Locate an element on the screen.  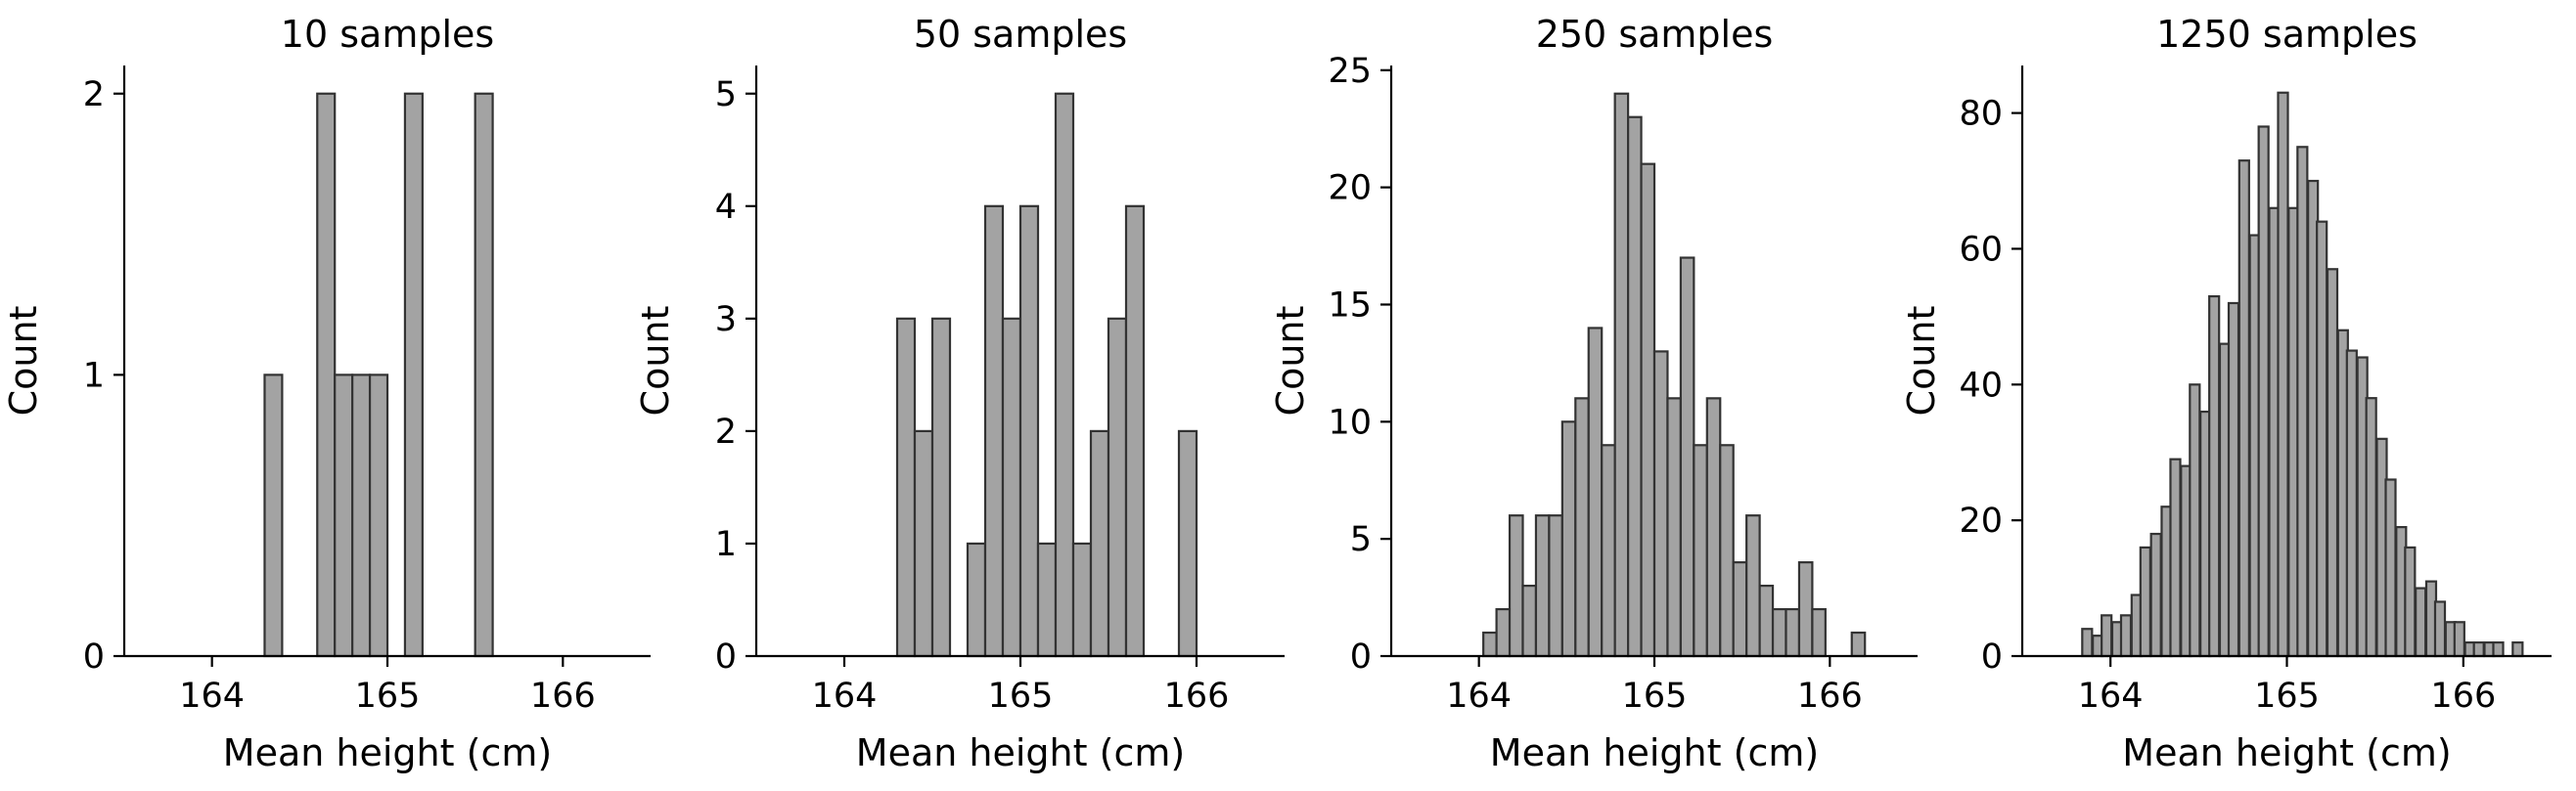
y-tick-label: 10 is located at coordinates (1350, 422).